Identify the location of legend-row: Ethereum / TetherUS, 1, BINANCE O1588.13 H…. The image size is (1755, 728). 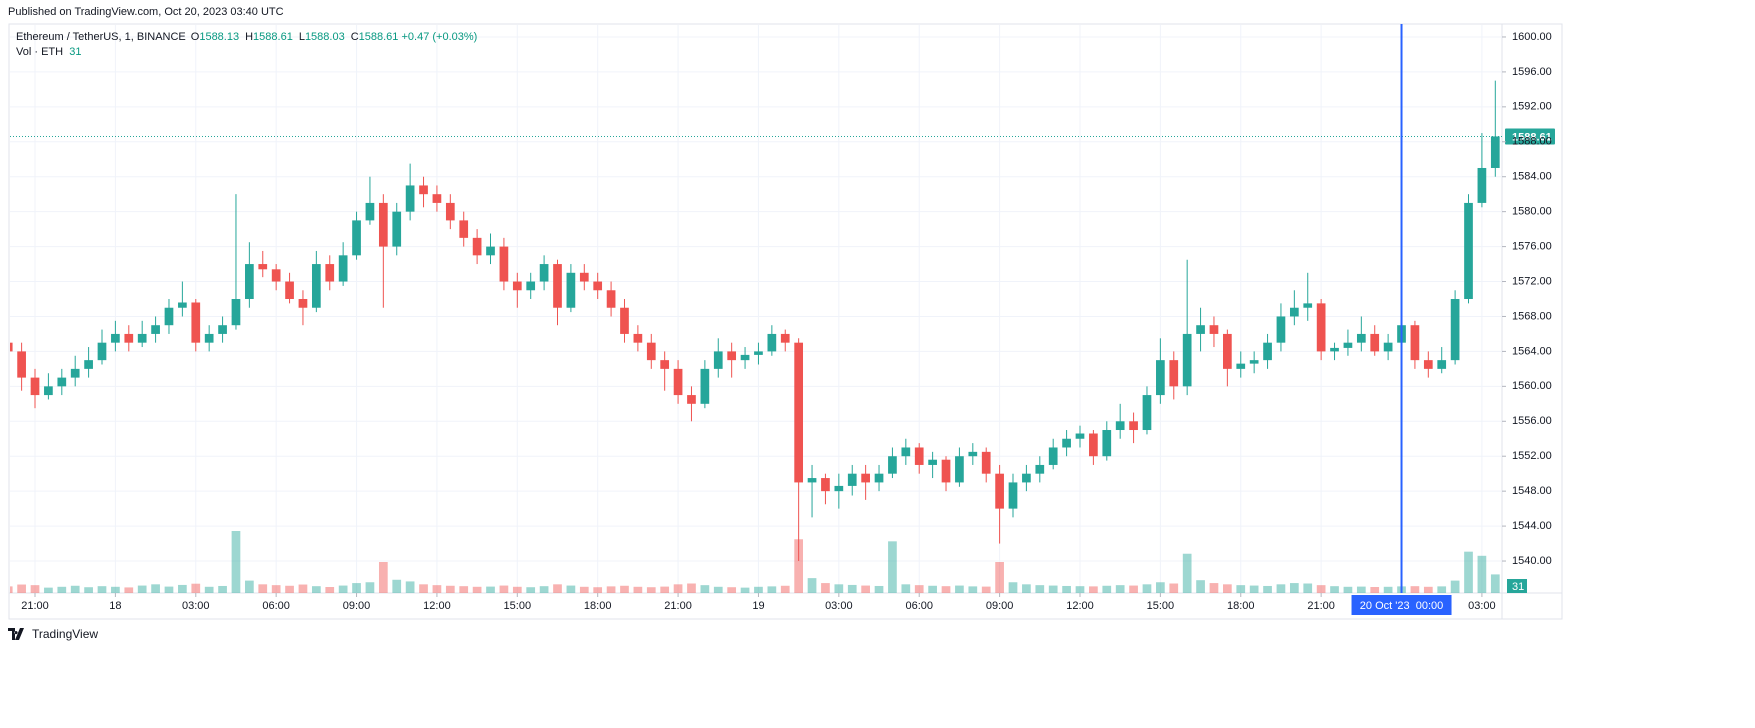
(246, 37).